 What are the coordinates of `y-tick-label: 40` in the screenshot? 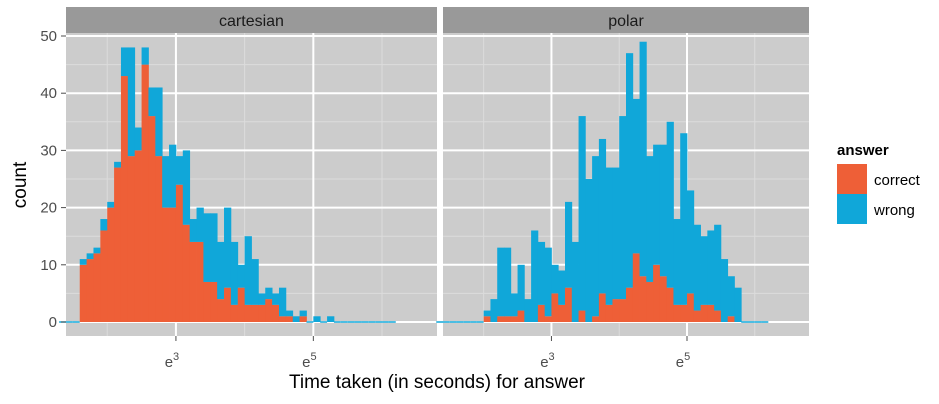 It's located at (48, 93).